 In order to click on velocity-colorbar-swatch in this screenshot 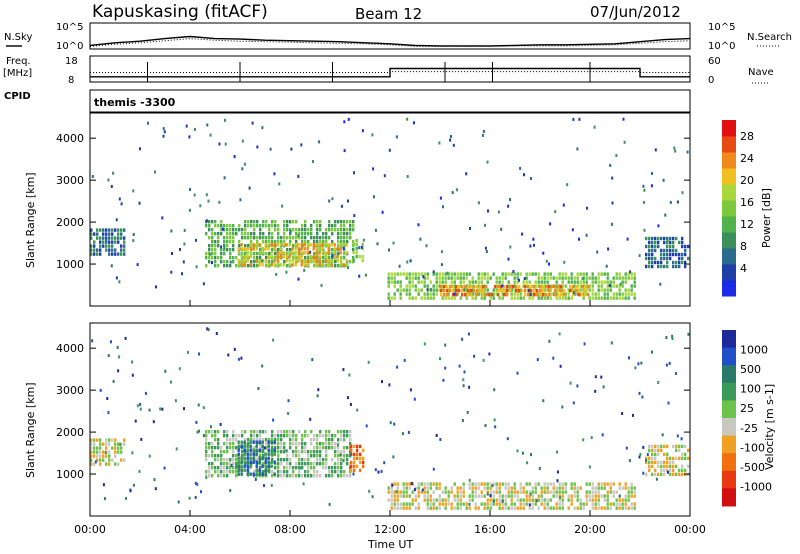, I will do `click(729, 409)`.